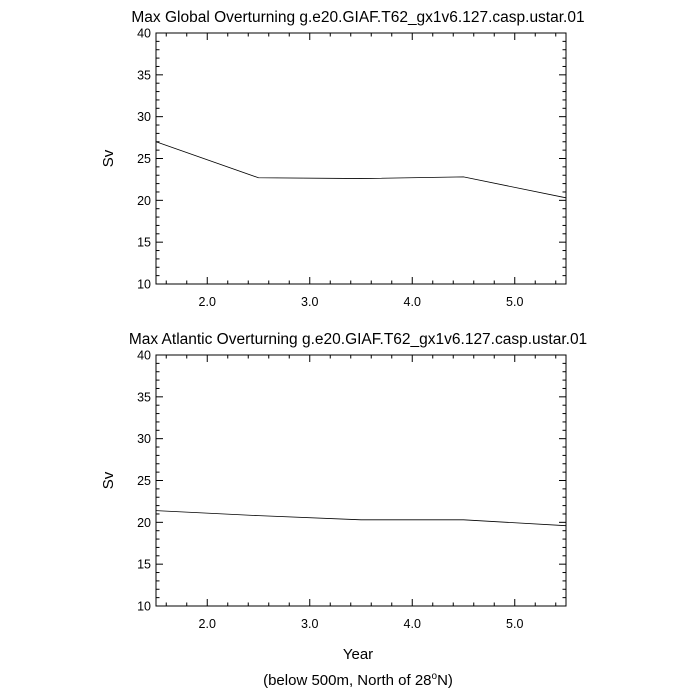 This screenshot has width=700, height=700. Describe the element at coordinates (514, 302) in the screenshot. I see `global-x-tick-label: 5.0` at that location.